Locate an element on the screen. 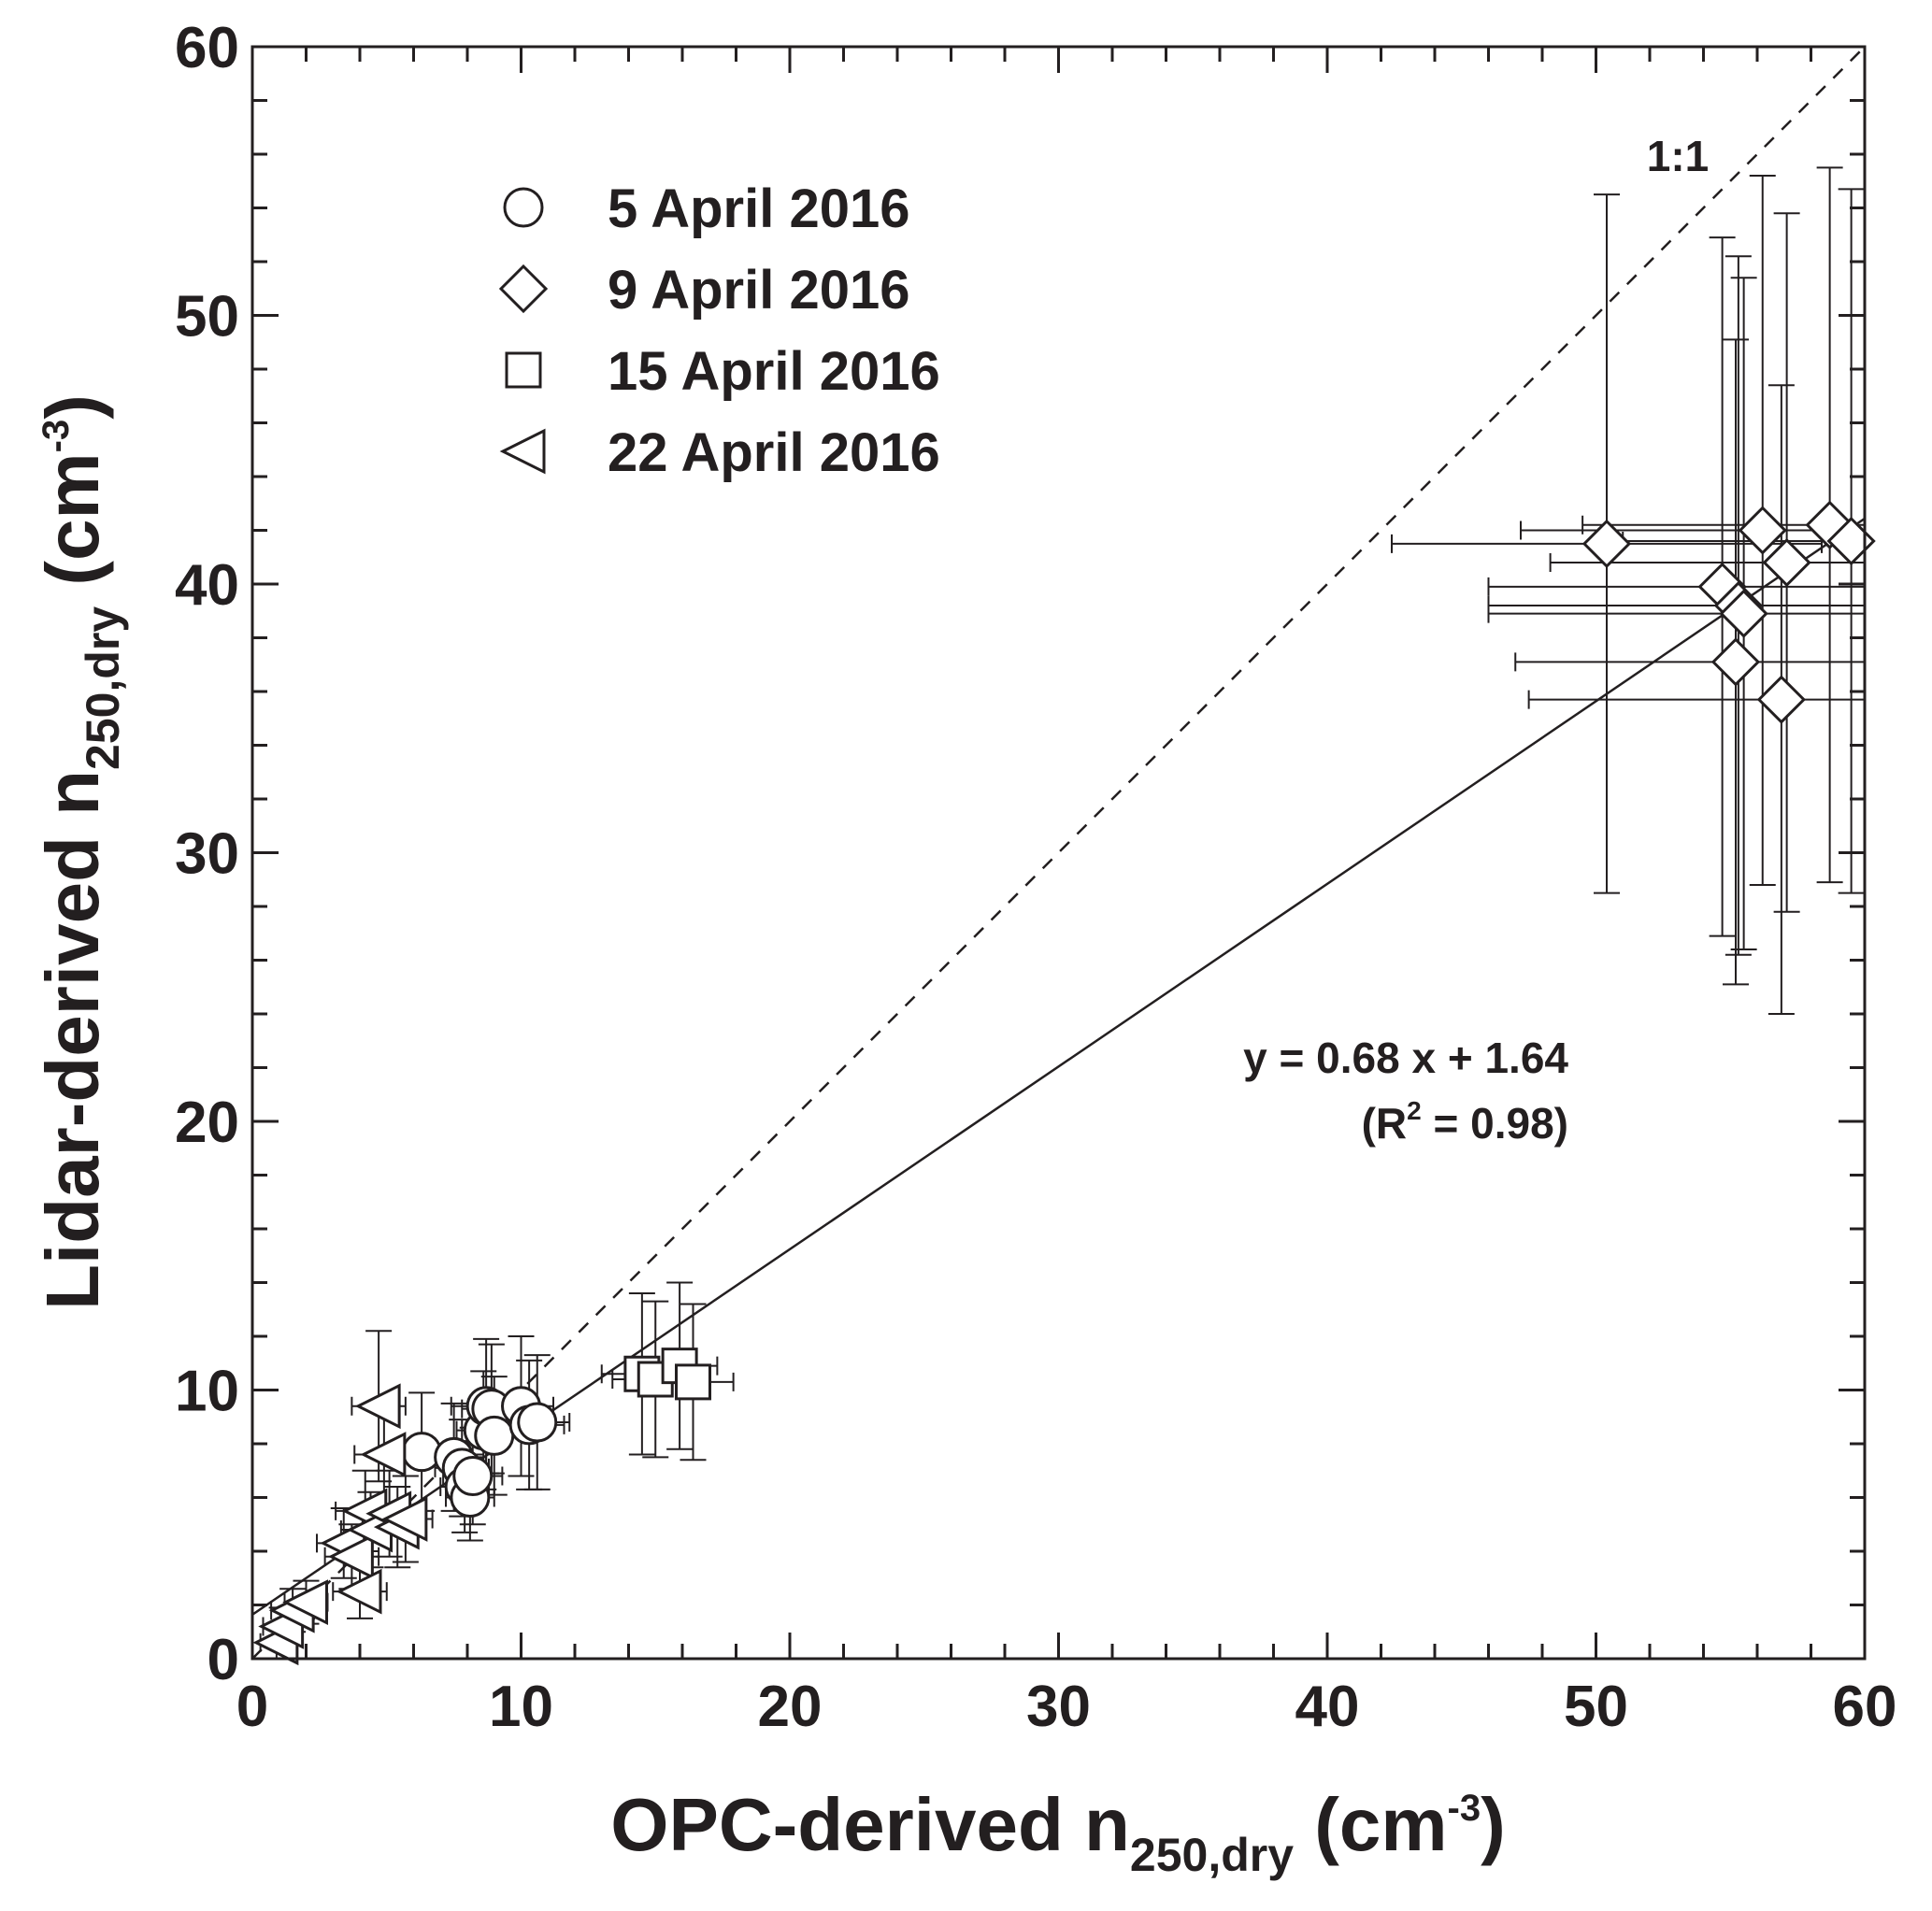 Image resolution: width=1932 pixels, height=1911 pixels. x-tick-label: 60 is located at coordinates (1865, 1707).